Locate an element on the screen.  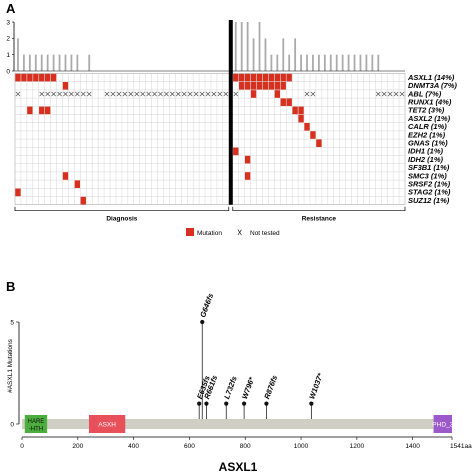
mutation-label: G646fs is located at coordinates (206, 305).